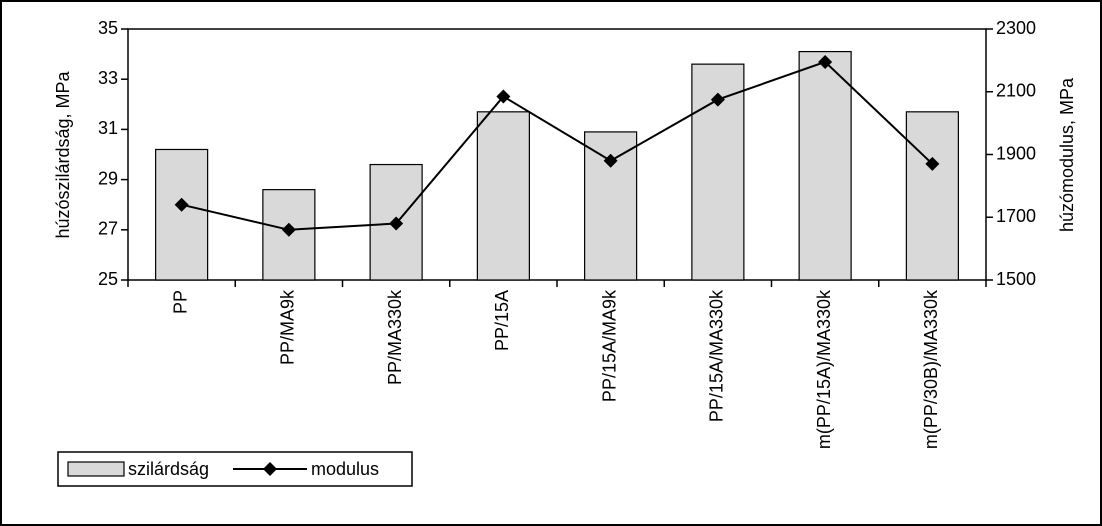 This screenshot has height=526, width=1102. I want to click on legend-label: szilárdság, so click(168, 469).